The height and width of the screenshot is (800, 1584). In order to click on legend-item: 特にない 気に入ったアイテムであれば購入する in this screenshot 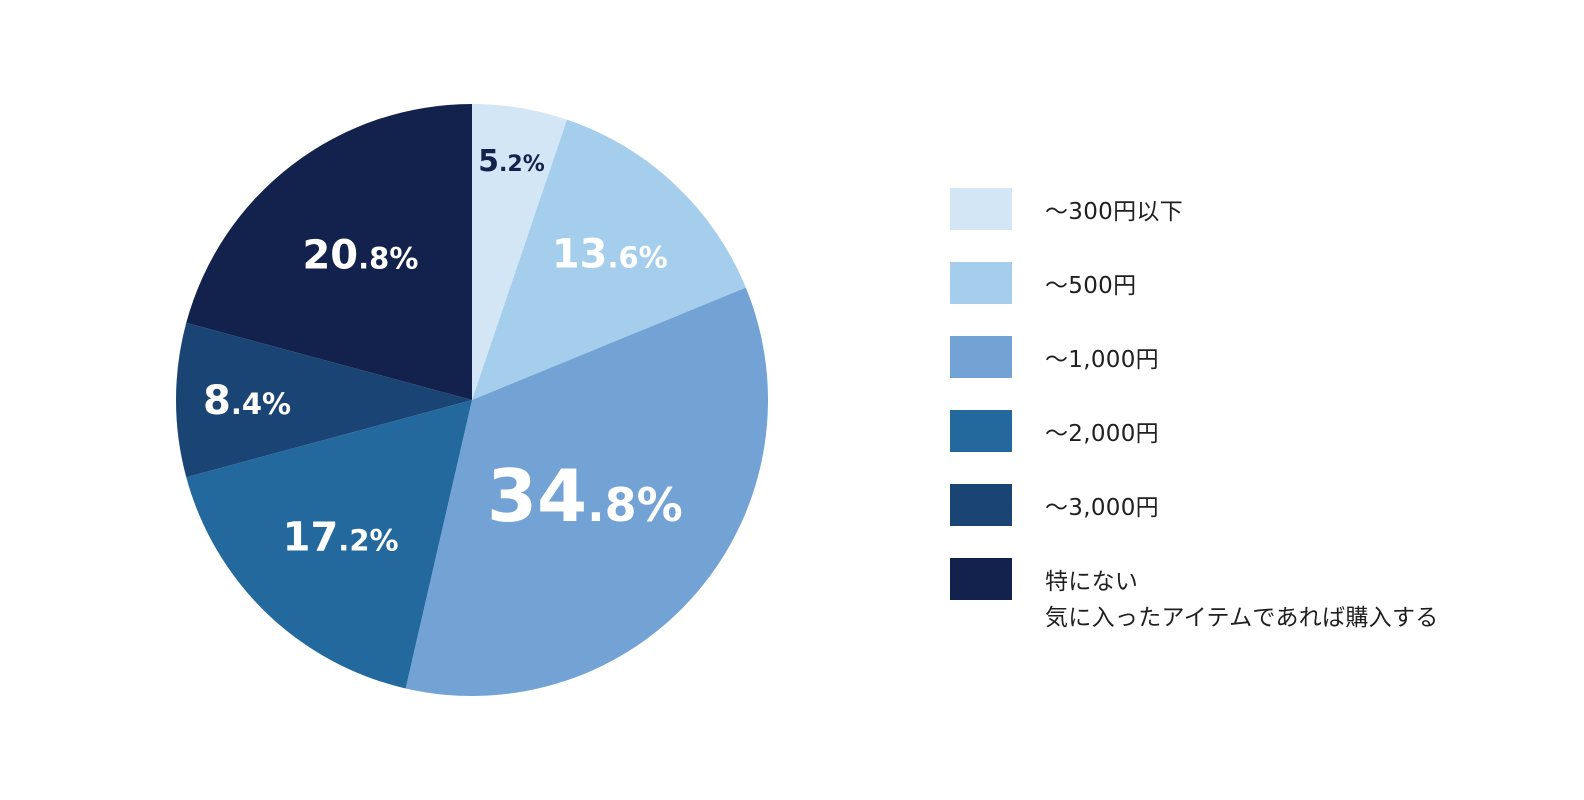, I will do `click(1260, 595)`.